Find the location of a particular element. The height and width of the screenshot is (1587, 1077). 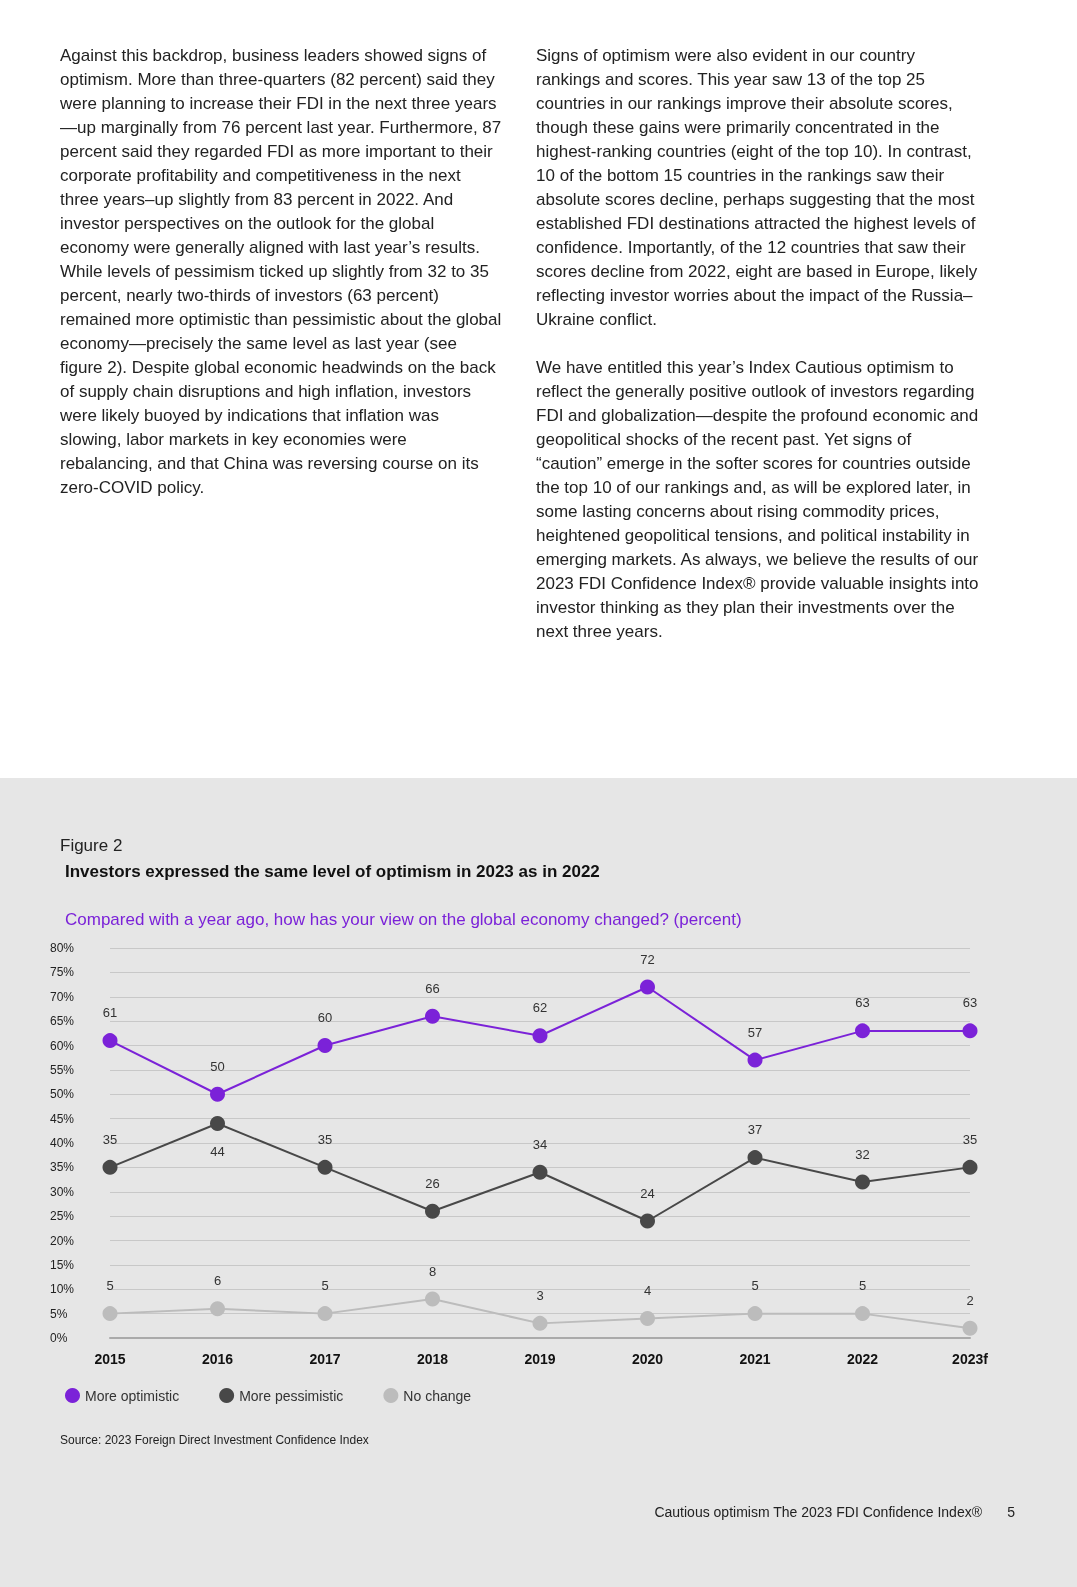

y-tick-label: 55% is located at coordinates (62, 1069).